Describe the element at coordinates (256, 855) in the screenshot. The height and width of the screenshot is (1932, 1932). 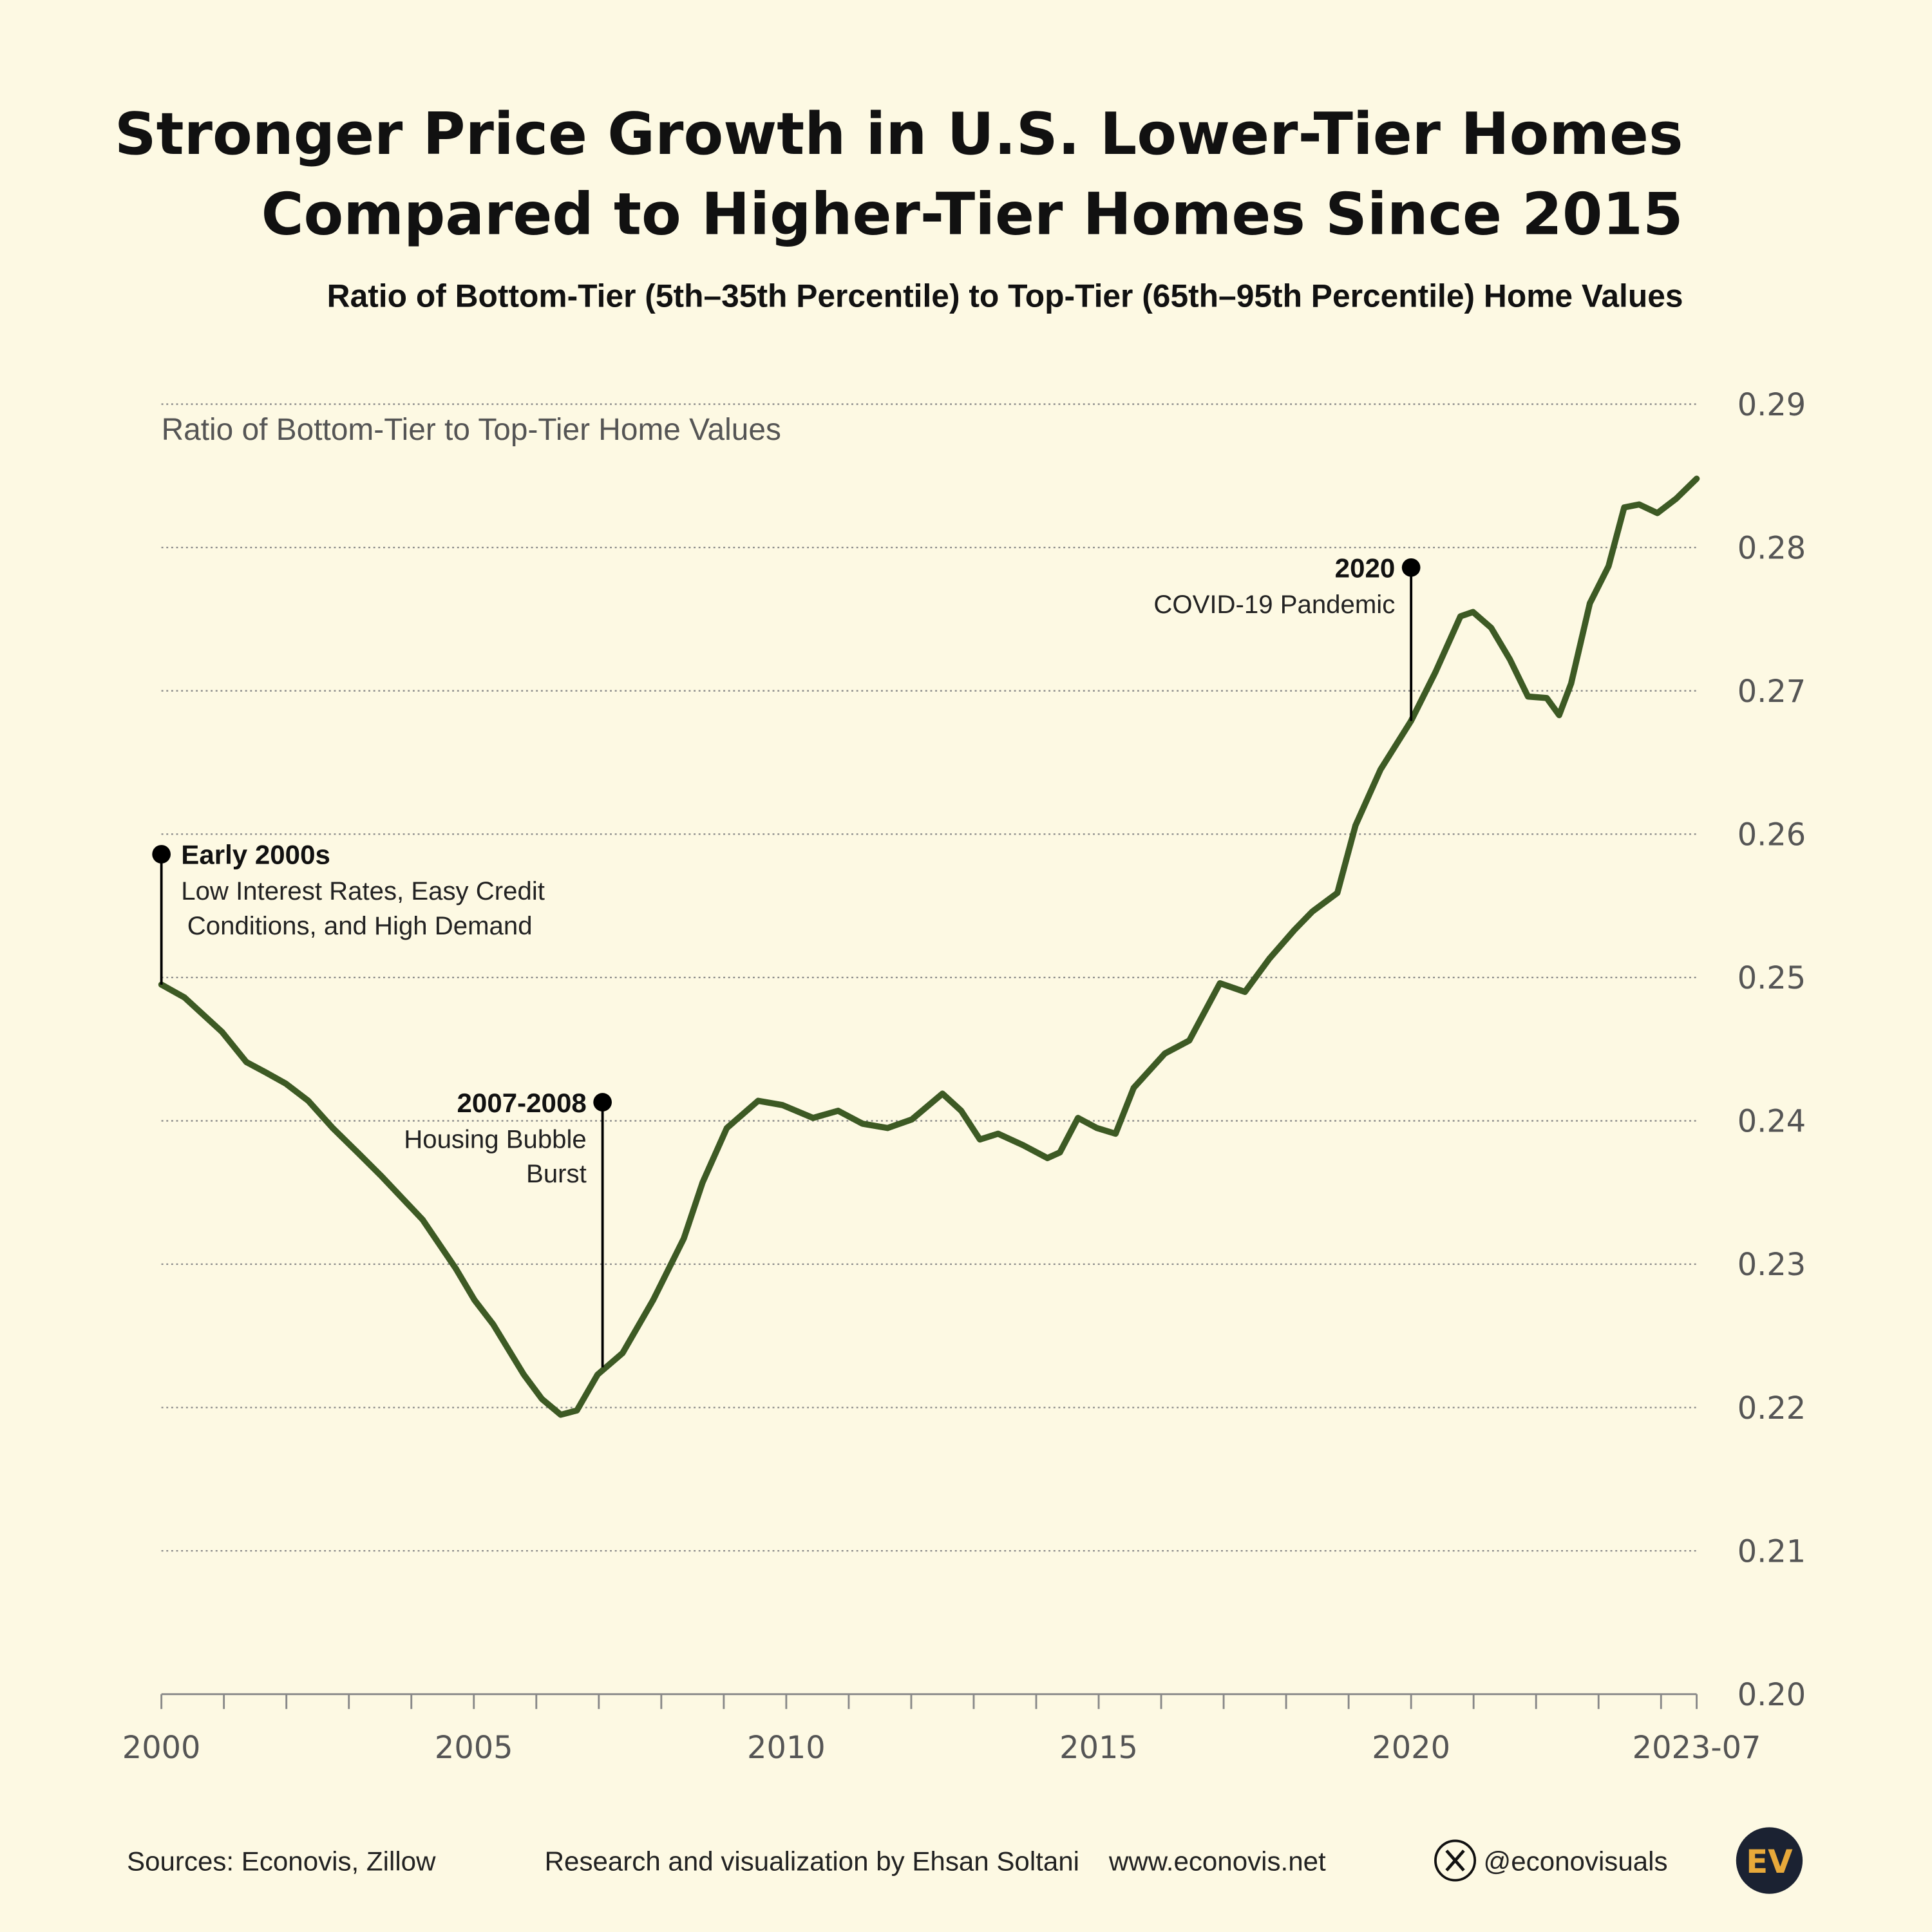
I see `annotation-heading: Early 2000s` at that location.